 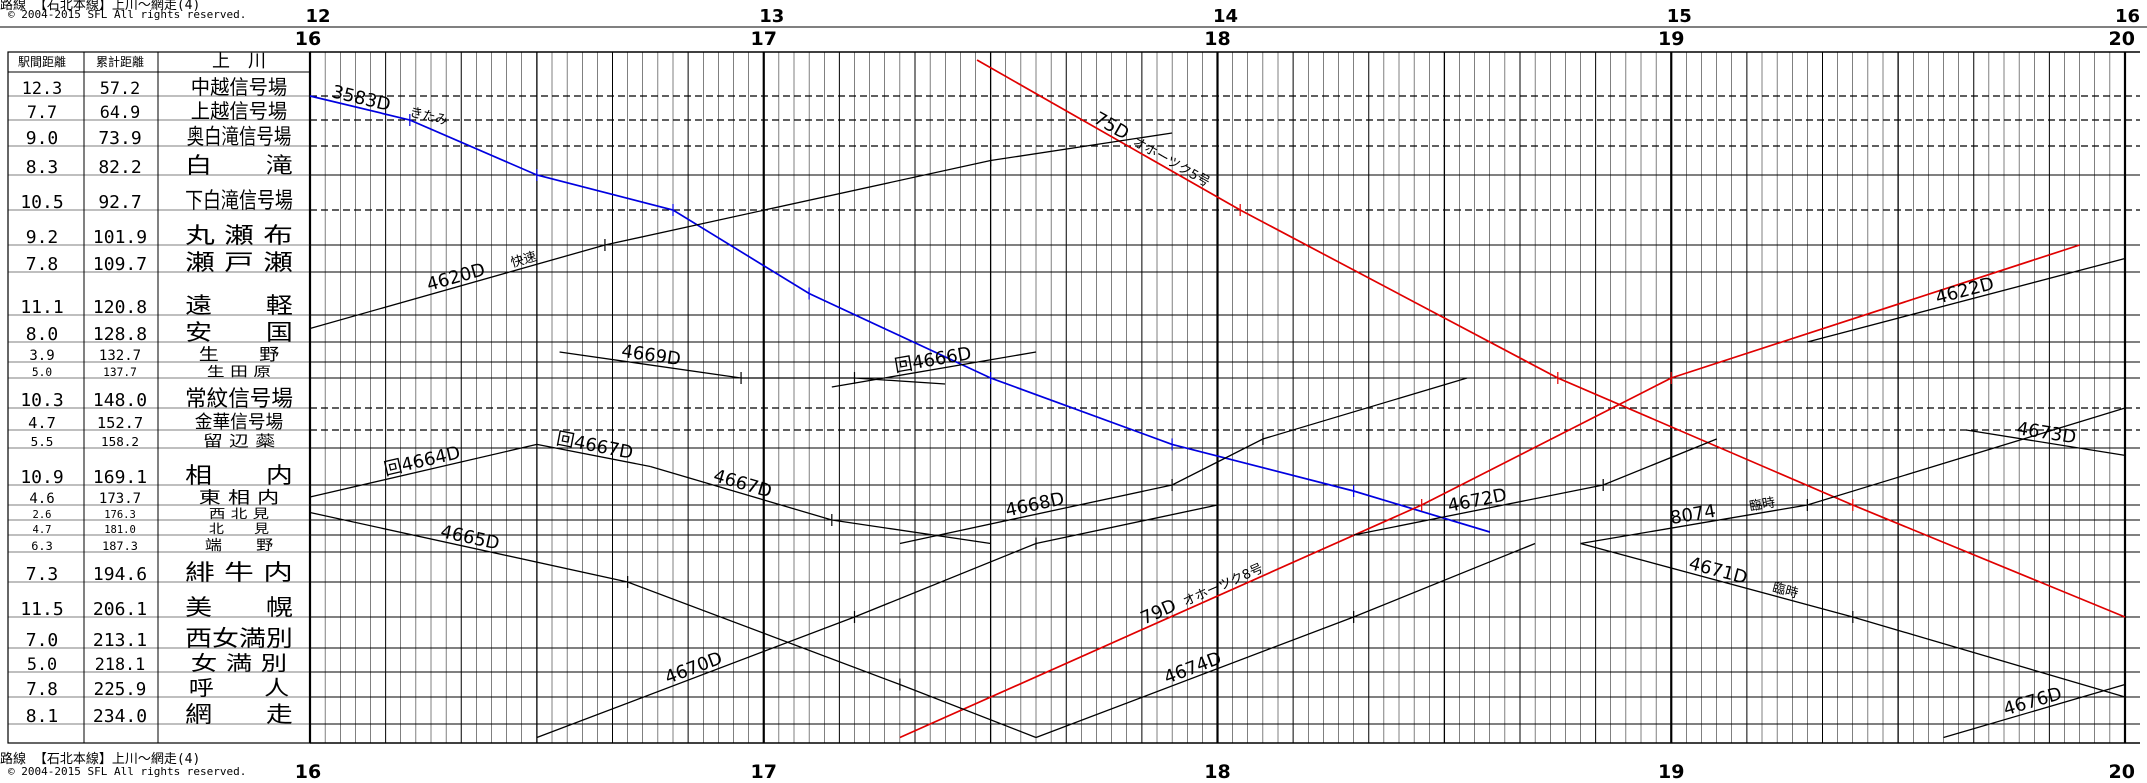 What do you see at coordinates (120, 61) in the screenshot?
I see `column-header-cumulative: 累計距離` at bounding box center [120, 61].